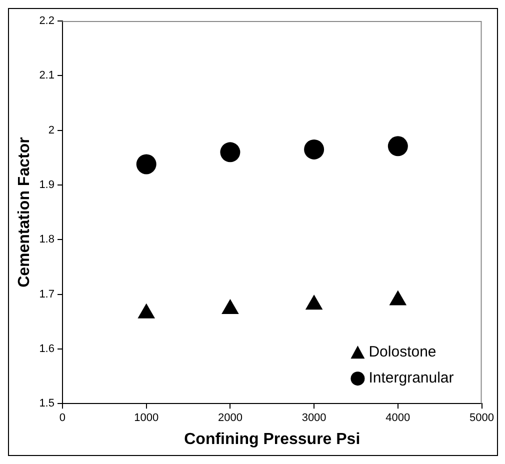  Describe the element at coordinates (482, 418) in the screenshot. I see `x-tick-label: 5000` at that location.